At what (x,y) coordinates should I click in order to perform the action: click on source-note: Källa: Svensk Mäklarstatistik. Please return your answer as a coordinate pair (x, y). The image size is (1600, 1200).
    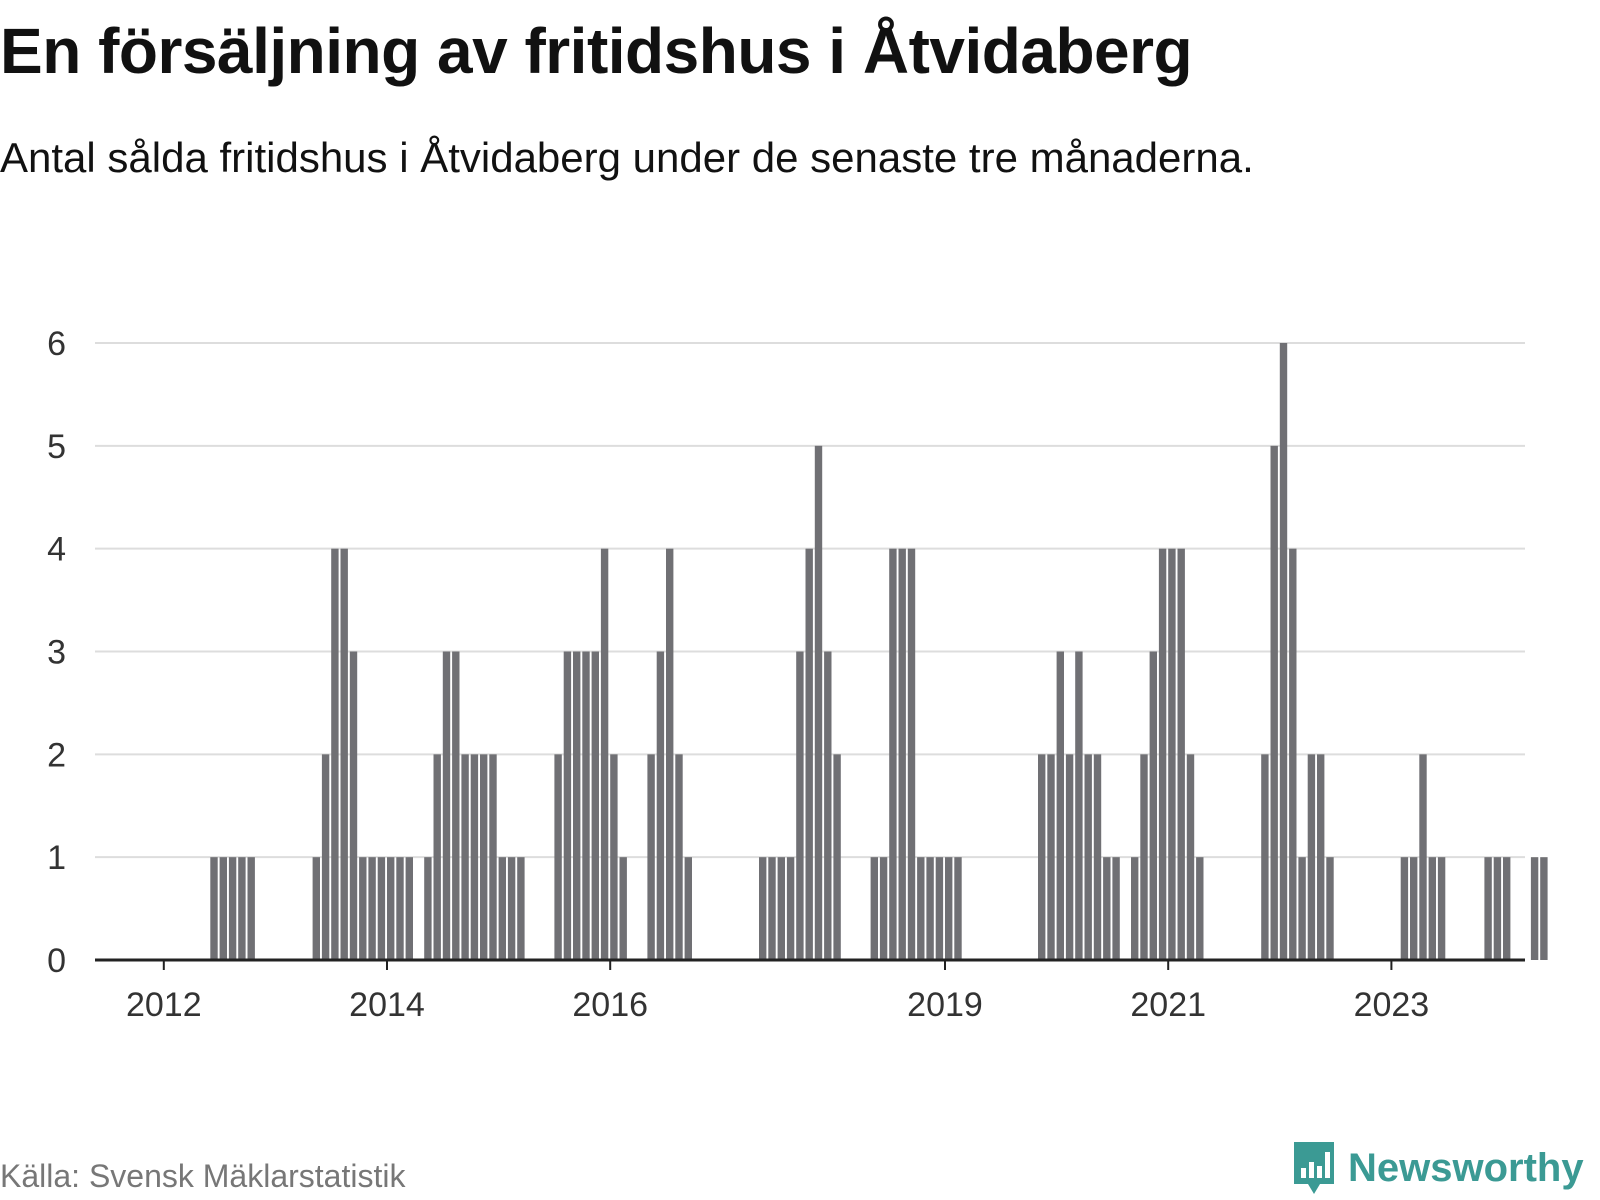
    Looking at the image, I should click on (203, 1176).